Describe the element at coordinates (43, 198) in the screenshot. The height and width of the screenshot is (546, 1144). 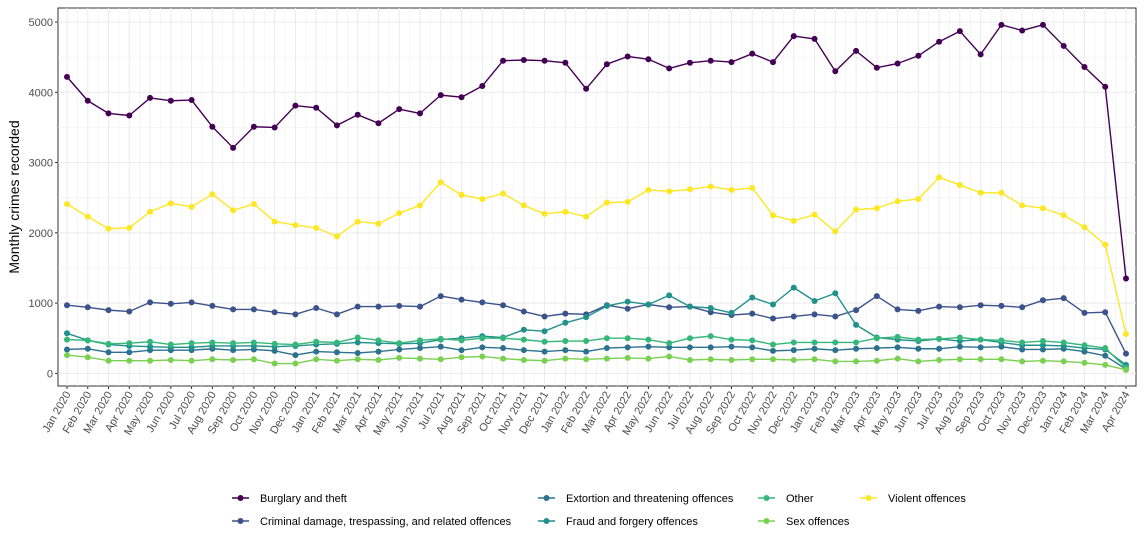
I see `y-axis: 0 1000 2000 3000 4000 5000` at that location.